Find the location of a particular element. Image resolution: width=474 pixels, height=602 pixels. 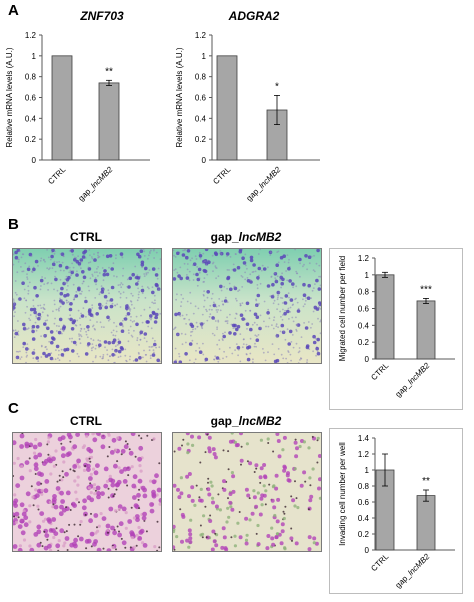

y-tick-label: 1.2 is located at coordinates (31, 35).